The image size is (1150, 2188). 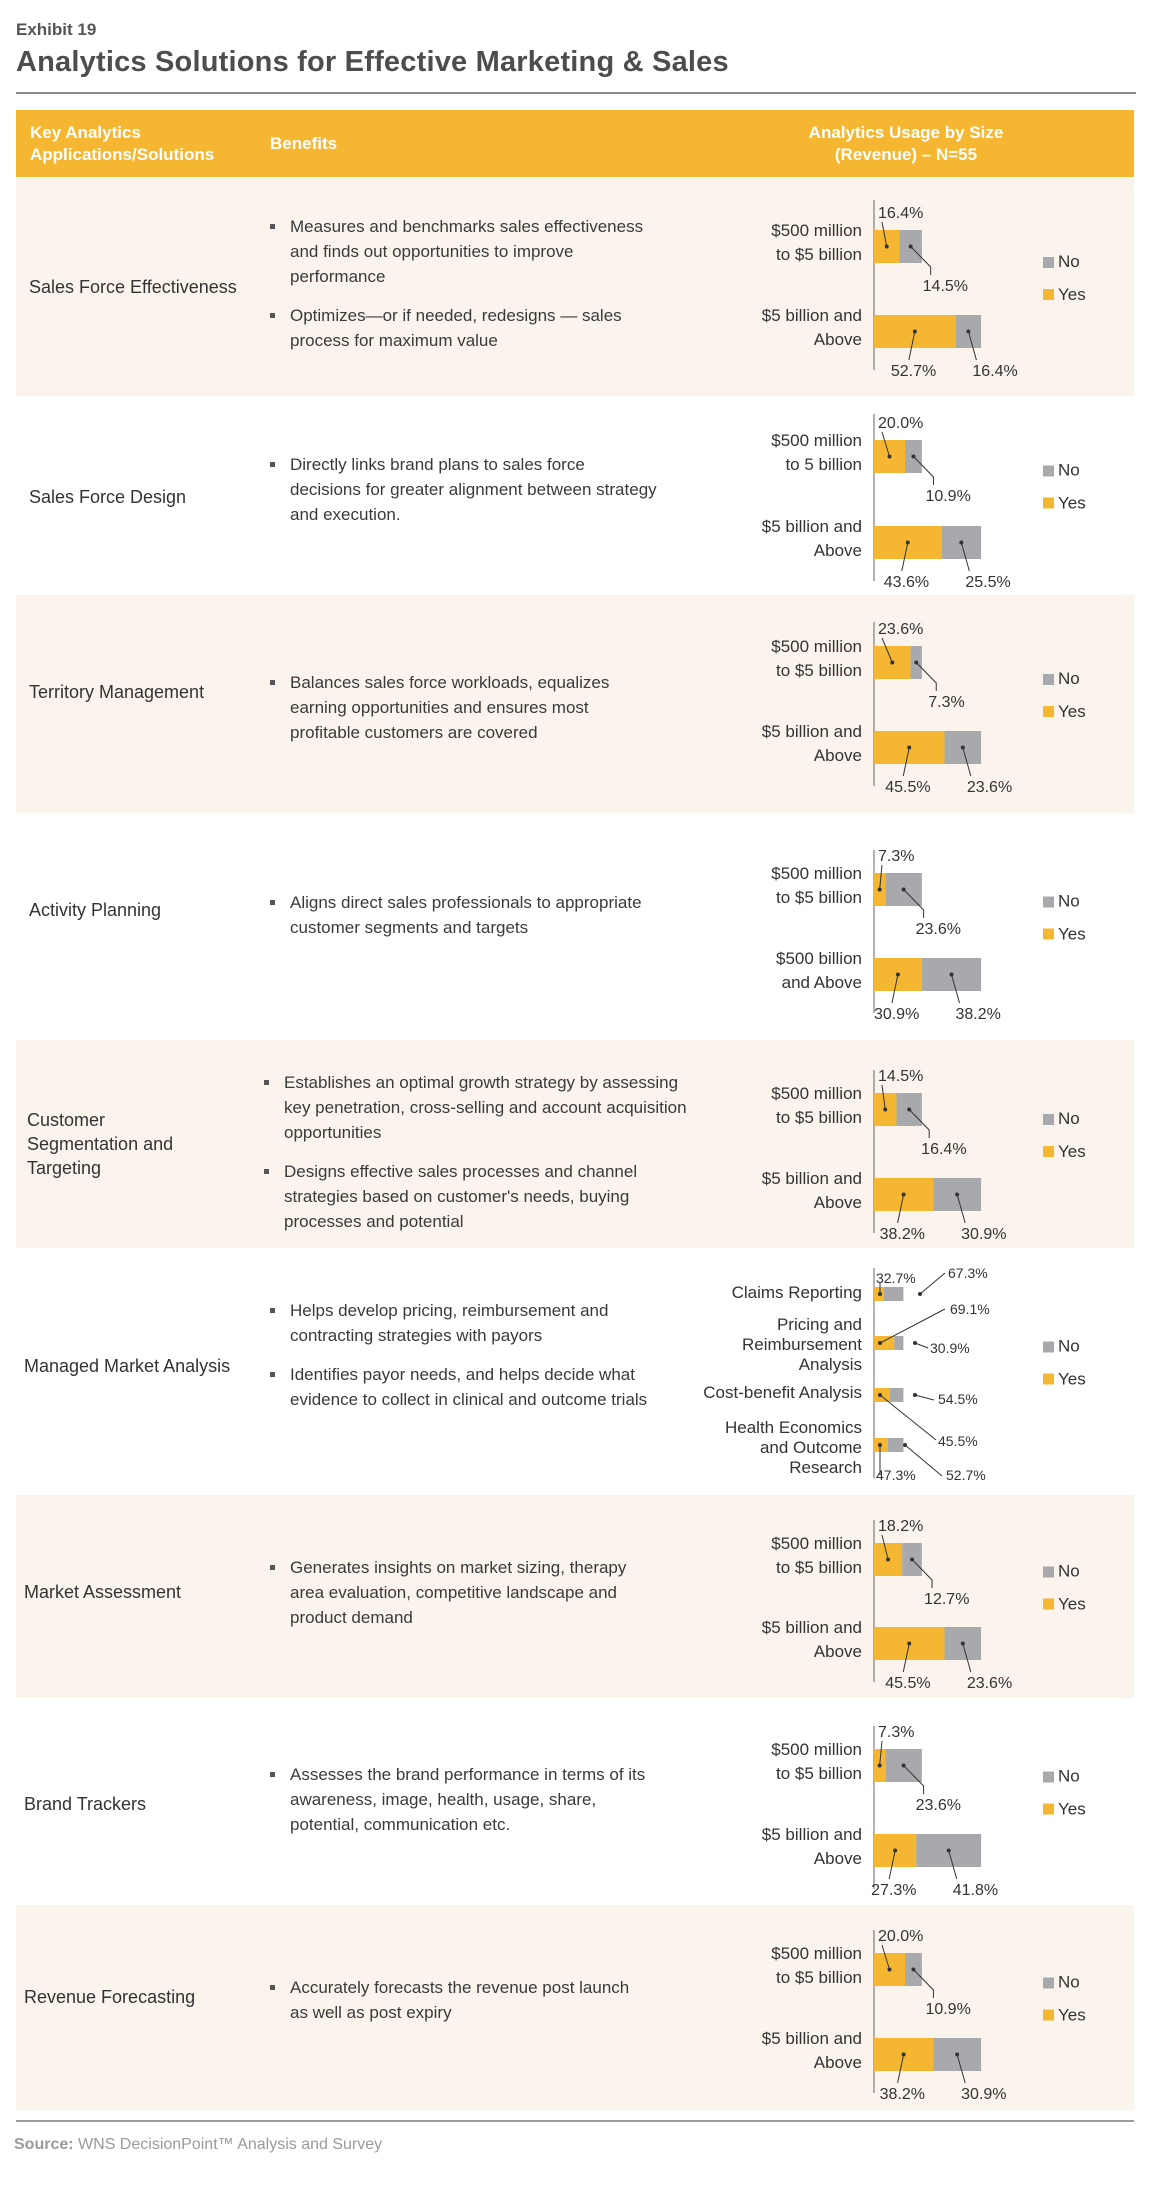 What do you see at coordinates (946, 702) in the screenshot?
I see `value-label-no: 7.3%` at bounding box center [946, 702].